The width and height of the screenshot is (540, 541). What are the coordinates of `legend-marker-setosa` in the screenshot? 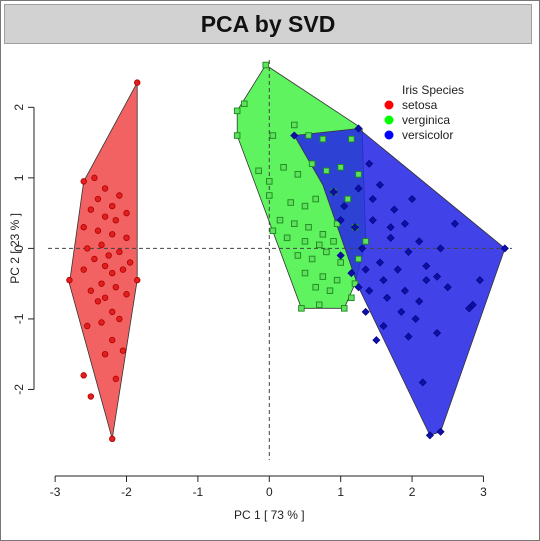 It's located at (389, 105).